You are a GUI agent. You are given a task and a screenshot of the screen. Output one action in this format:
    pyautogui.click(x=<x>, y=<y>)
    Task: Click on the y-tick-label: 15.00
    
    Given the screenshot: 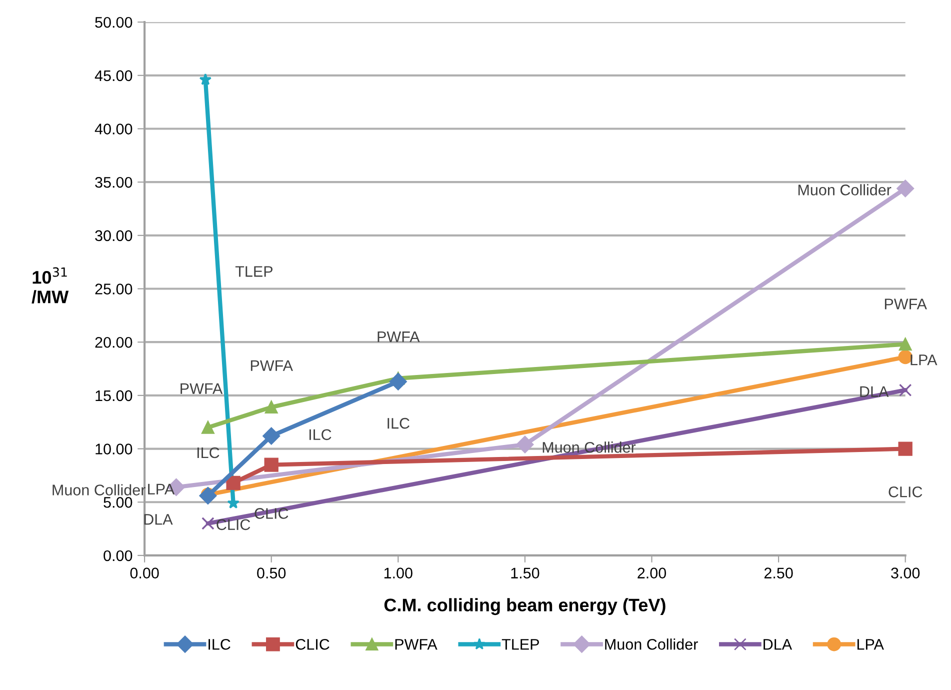 What is the action you would take?
    pyautogui.click(x=114, y=396)
    